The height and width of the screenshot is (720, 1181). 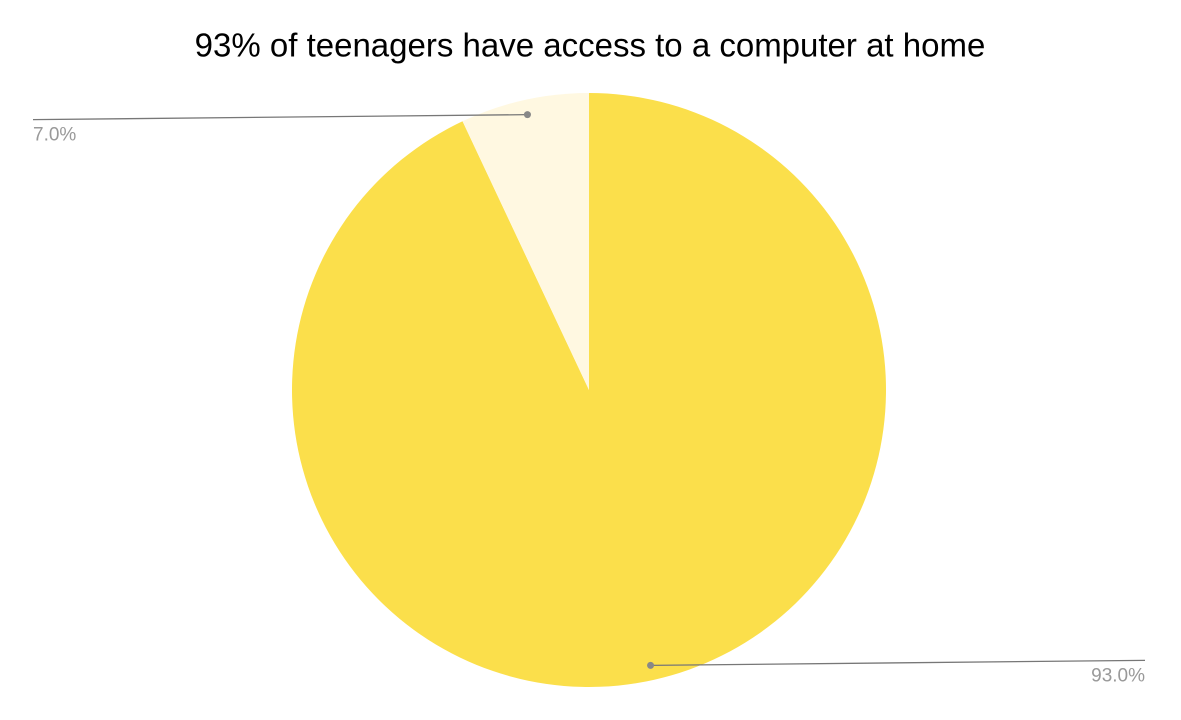 I want to click on pie-slice, so click(x=525, y=241).